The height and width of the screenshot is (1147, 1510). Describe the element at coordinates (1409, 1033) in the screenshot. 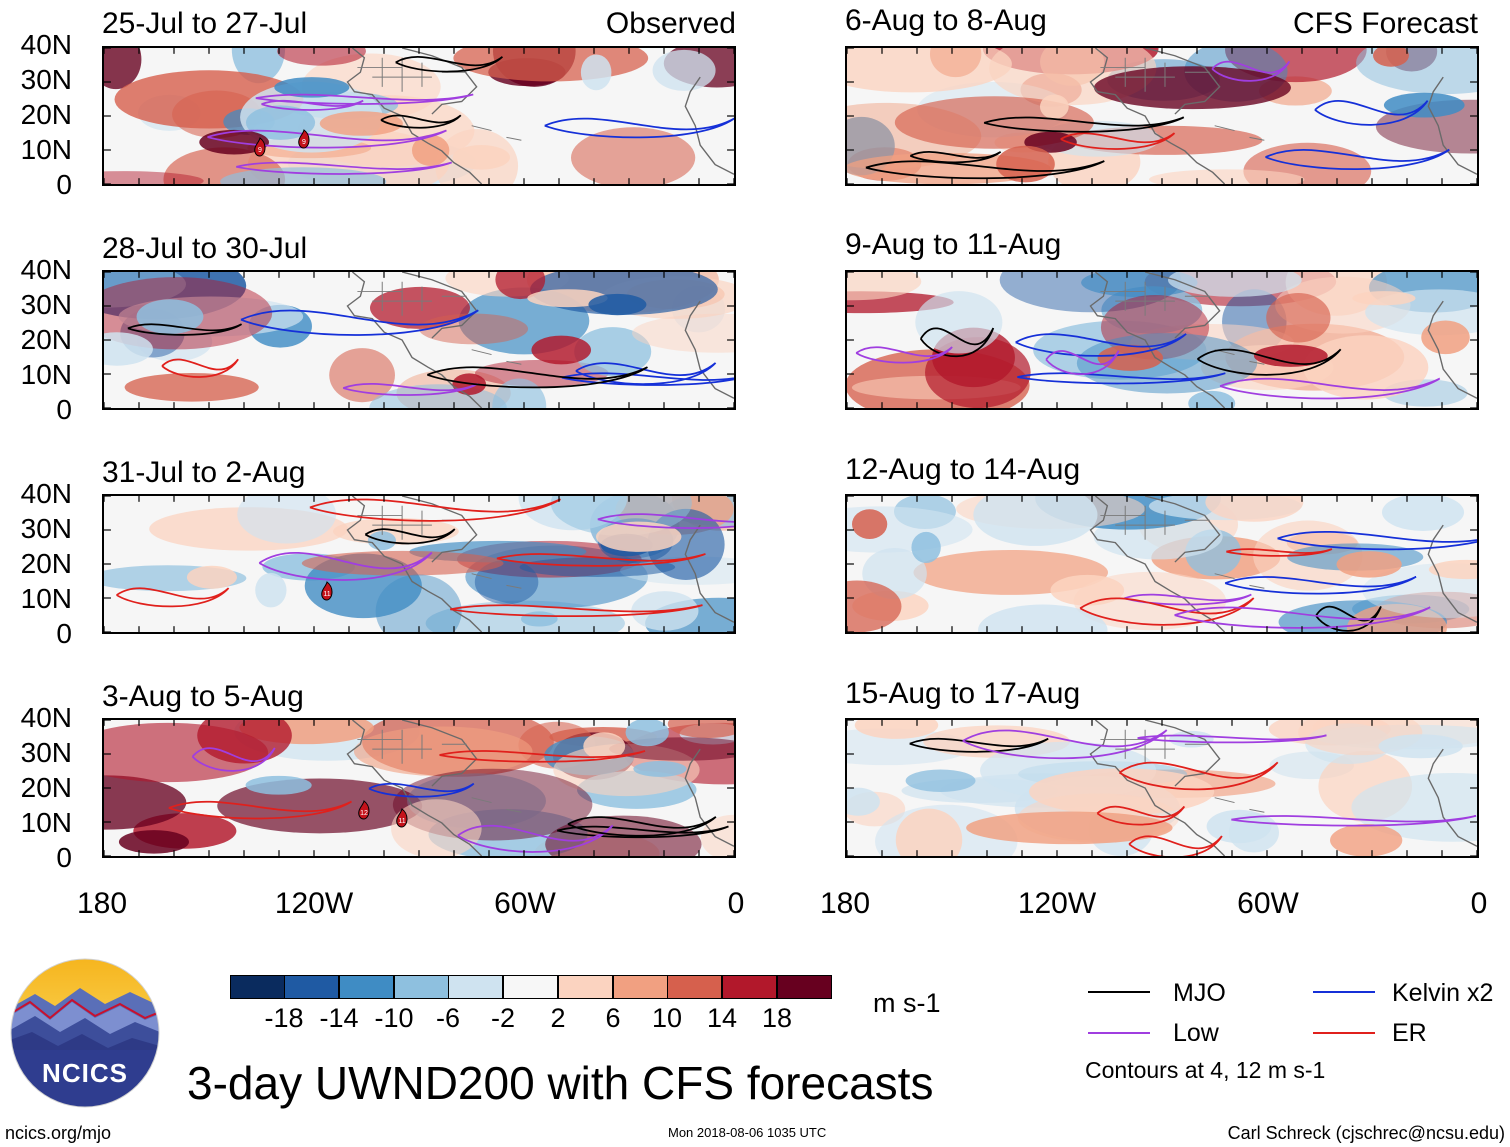

I see `legend-label-er: ER` at that location.